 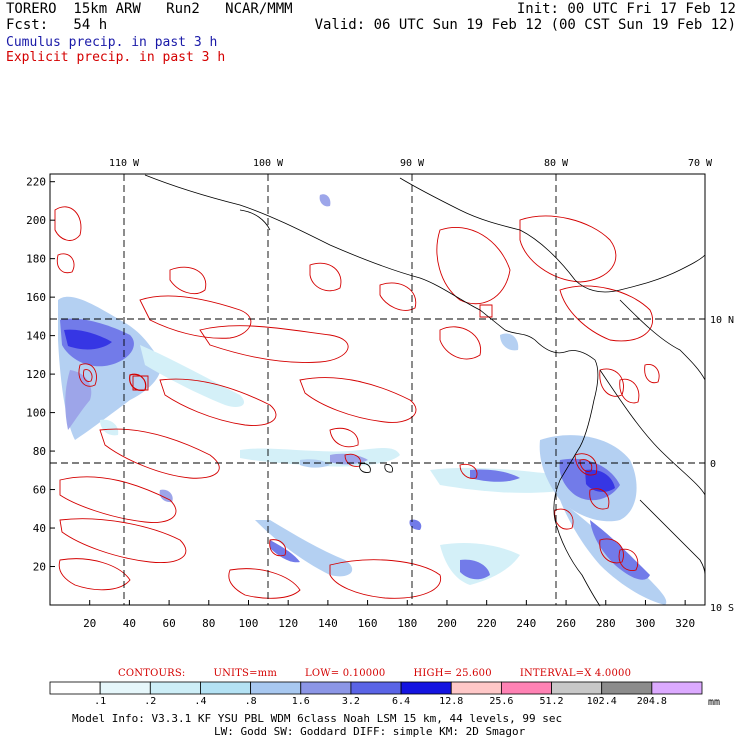 What do you see at coordinates (350, 701) in the screenshot?
I see `colorbar-label: 3.2` at bounding box center [350, 701].